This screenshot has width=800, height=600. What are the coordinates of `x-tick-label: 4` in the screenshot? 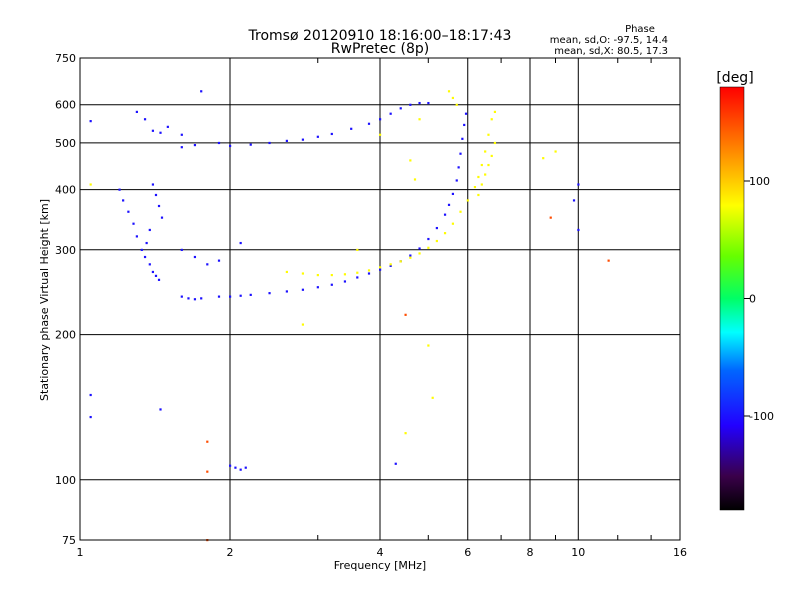 It's located at (380, 552).